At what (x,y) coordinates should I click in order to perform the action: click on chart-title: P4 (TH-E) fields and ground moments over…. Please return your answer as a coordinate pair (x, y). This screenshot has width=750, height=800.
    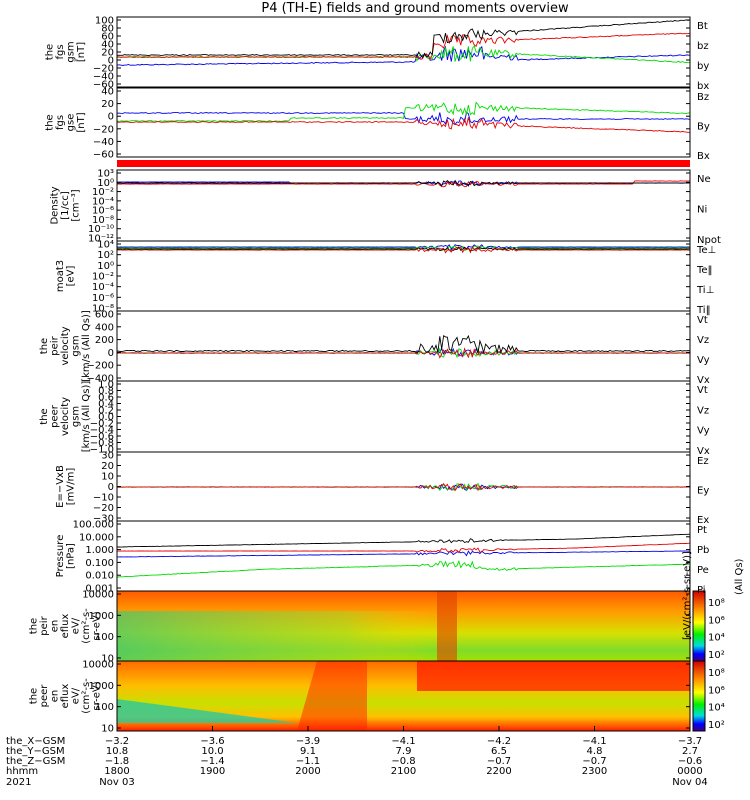
    Looking at the image, I should click on (415, 8).